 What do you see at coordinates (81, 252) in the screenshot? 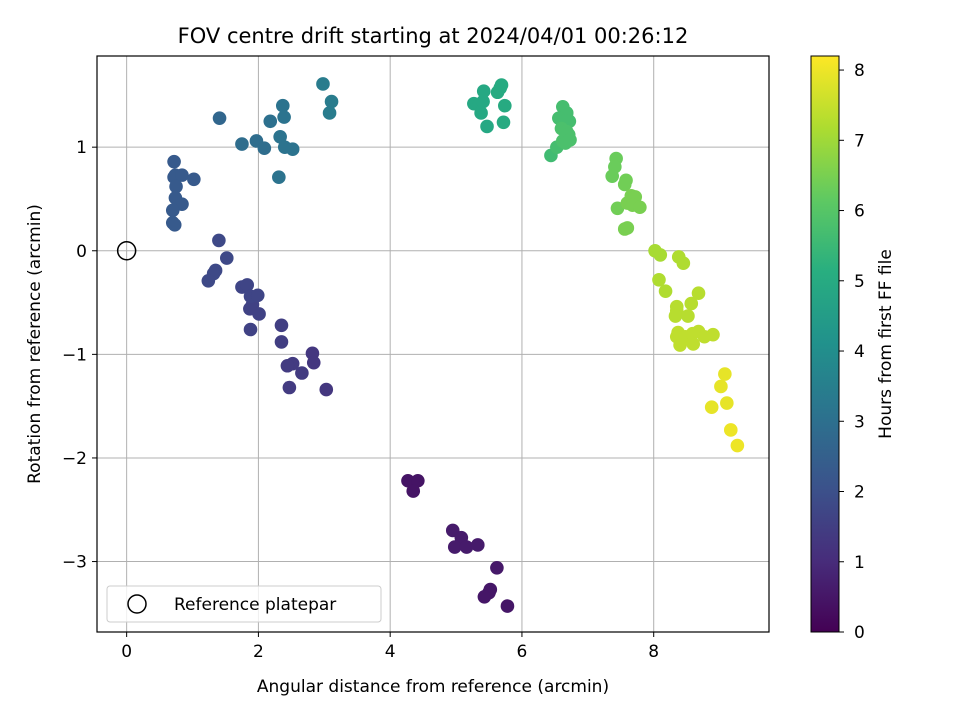
I see `y-tick-label: 0` at bounding box center [81, 252].